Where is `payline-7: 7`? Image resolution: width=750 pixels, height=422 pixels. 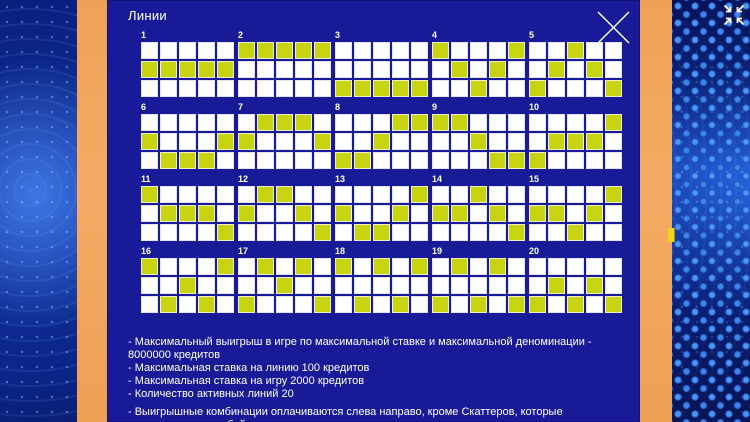
payline-7: 7 is located at coordinates (284, 135).